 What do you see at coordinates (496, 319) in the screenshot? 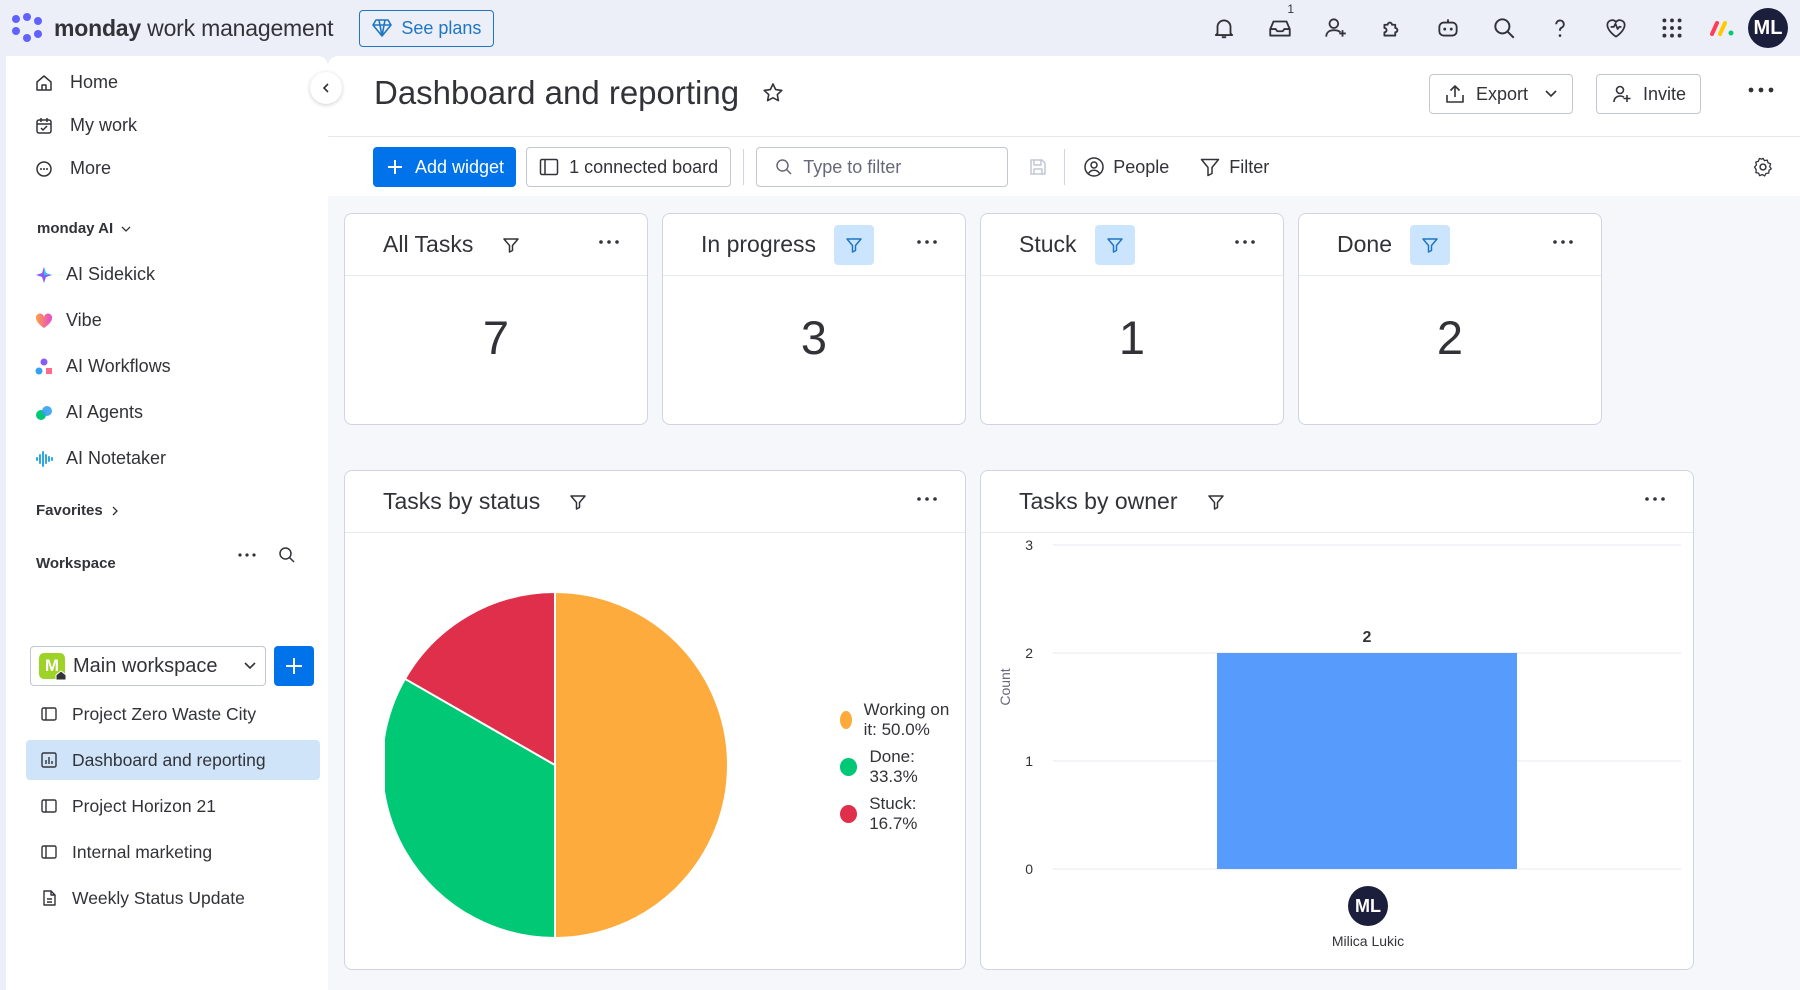
I see `counter-widget-all-tasks: All Tasks 7` at bounding box center [496, 319].